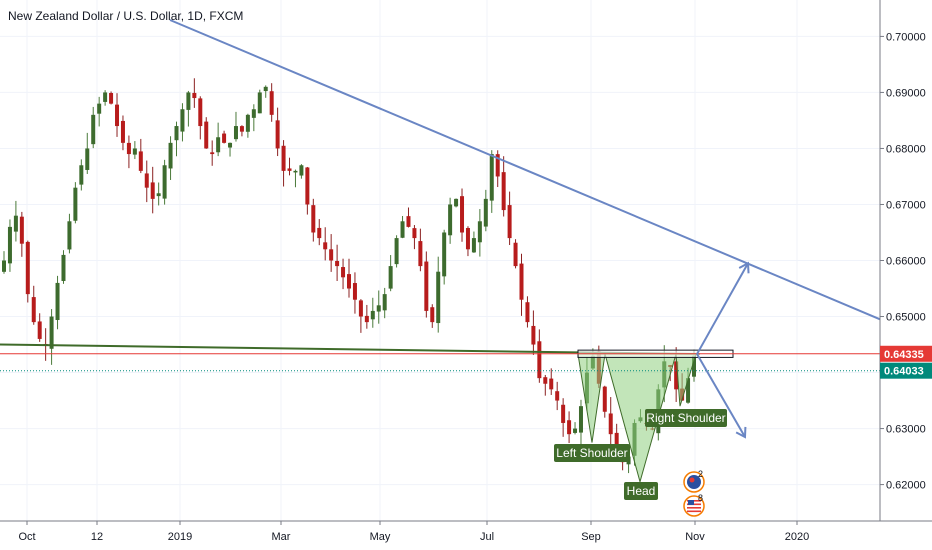 The image size is (932, 550). What do you see at coordinates (906, 353) in the screenshot?
I see `resistance-price-tag` at bounding box center [906, 353].